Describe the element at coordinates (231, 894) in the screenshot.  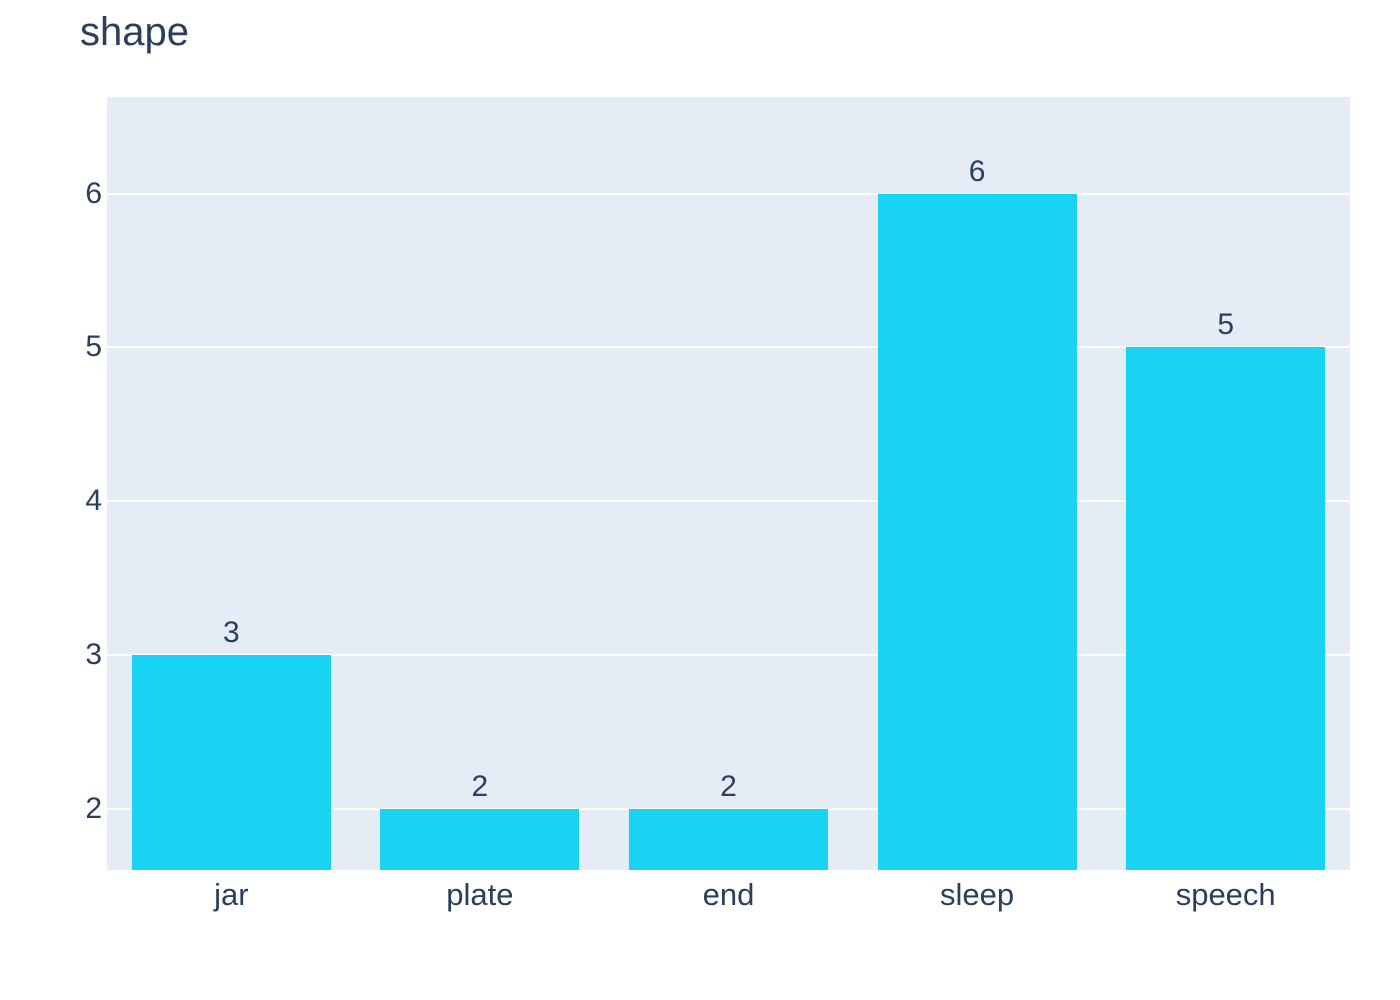
I see `xtick-label-jar: jar` at that location.